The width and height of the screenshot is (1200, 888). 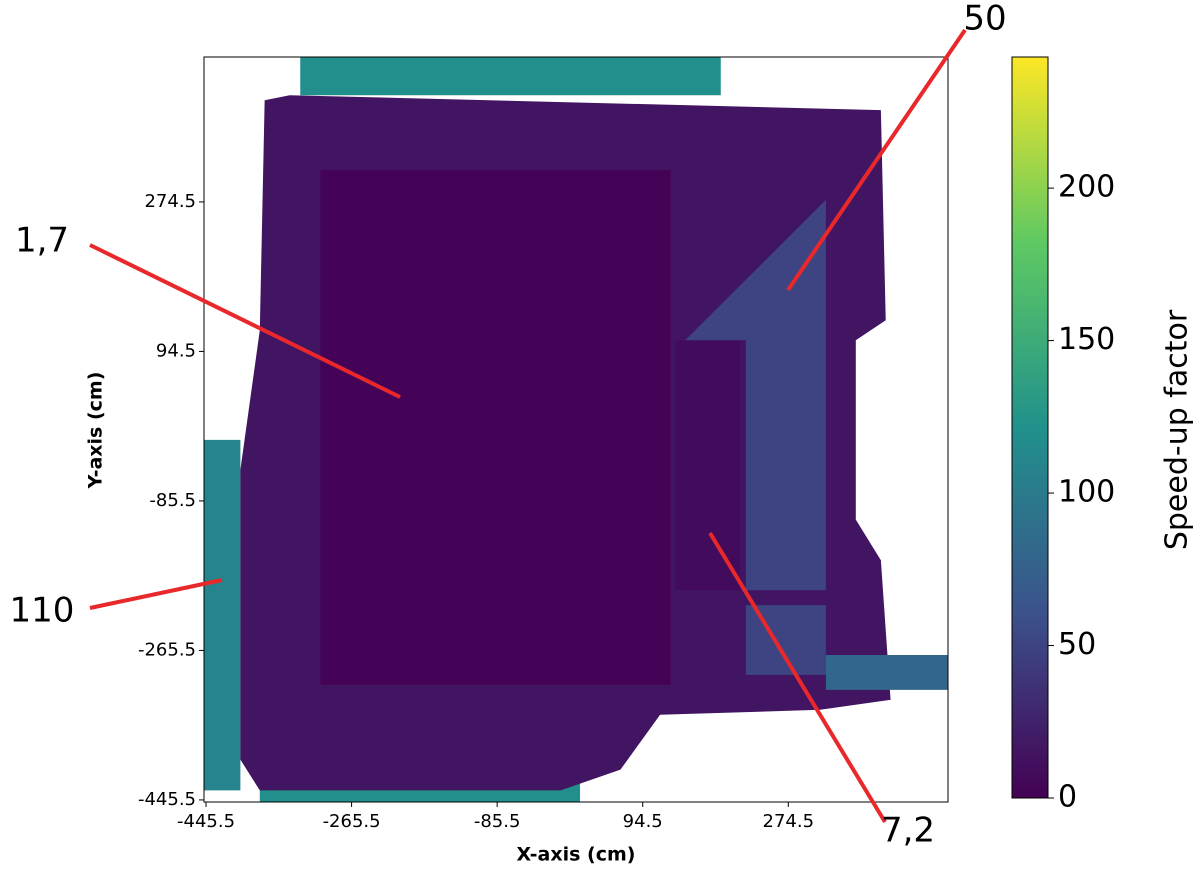 What do you see at coordinates (206, 821) in the screenshot?
I see `x-tick-label: -445.5` at bounding box center [206, 821].